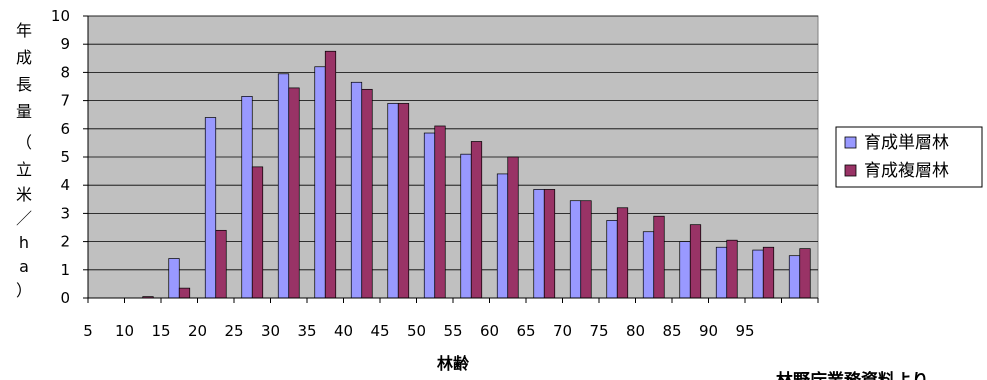 This screenshot has width=987, height=380. Describe the element at coordinates (852, 375) in the screenshot. I see `source-note: 林野庁業務資料より` at that location.